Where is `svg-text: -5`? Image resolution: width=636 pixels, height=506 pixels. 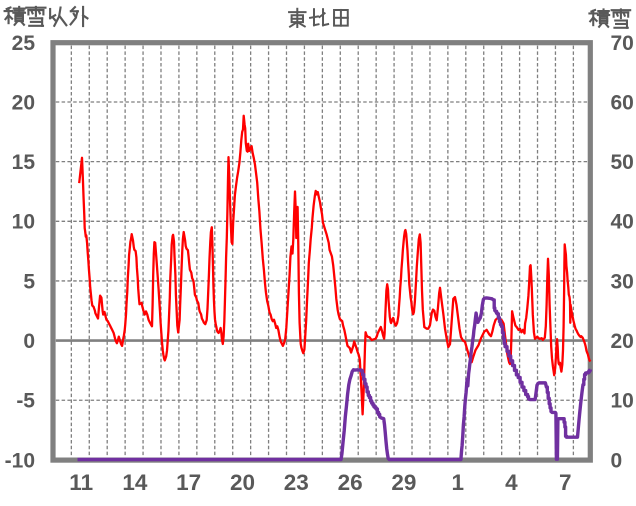 svg-text: -5 is located at coordinates (25, 401).